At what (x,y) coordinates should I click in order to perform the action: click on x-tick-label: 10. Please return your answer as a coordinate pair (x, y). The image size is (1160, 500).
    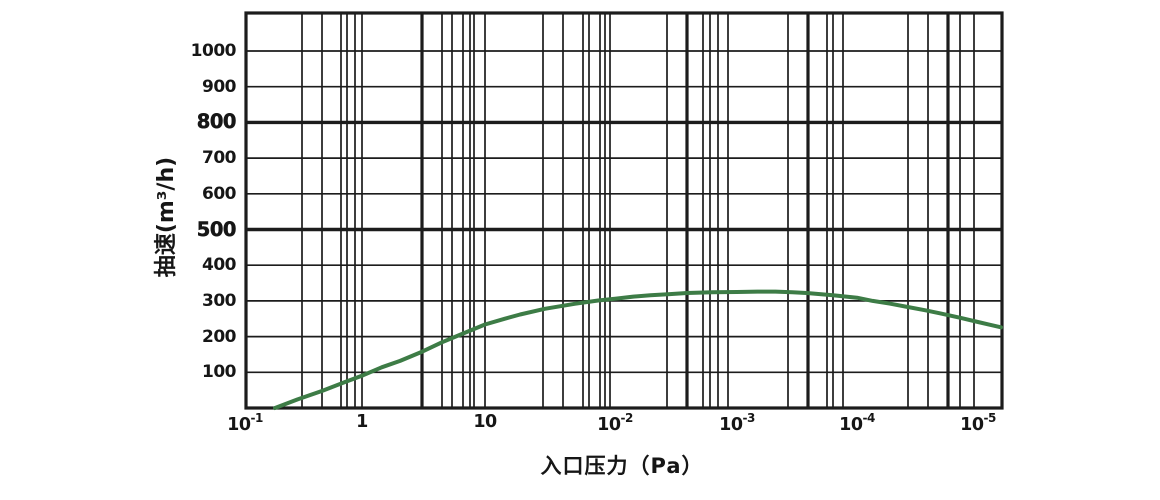
    Looking at the image, I should click on (485, 422).